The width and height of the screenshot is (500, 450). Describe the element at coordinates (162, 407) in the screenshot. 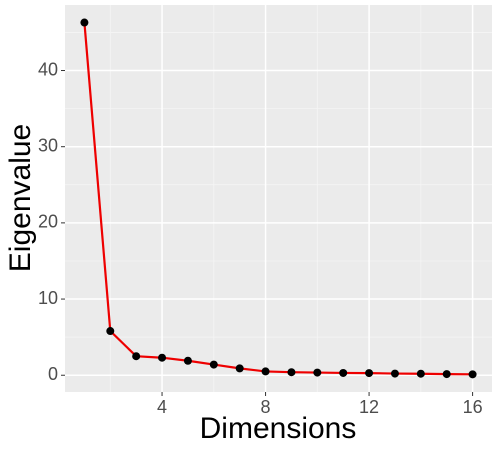

I see `x-tick-label: 4` at that location.